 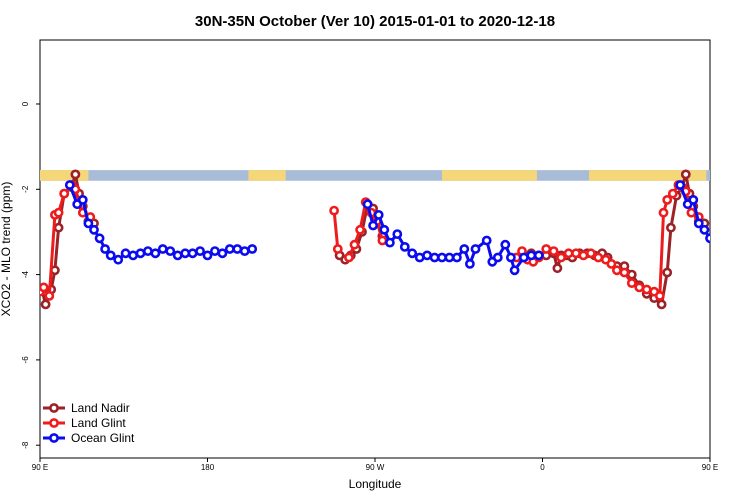 What do you see at coordinates (25, 274) in the screenshot?
I see `y-tick-label-2: -4` at bounding box center [25, 274].